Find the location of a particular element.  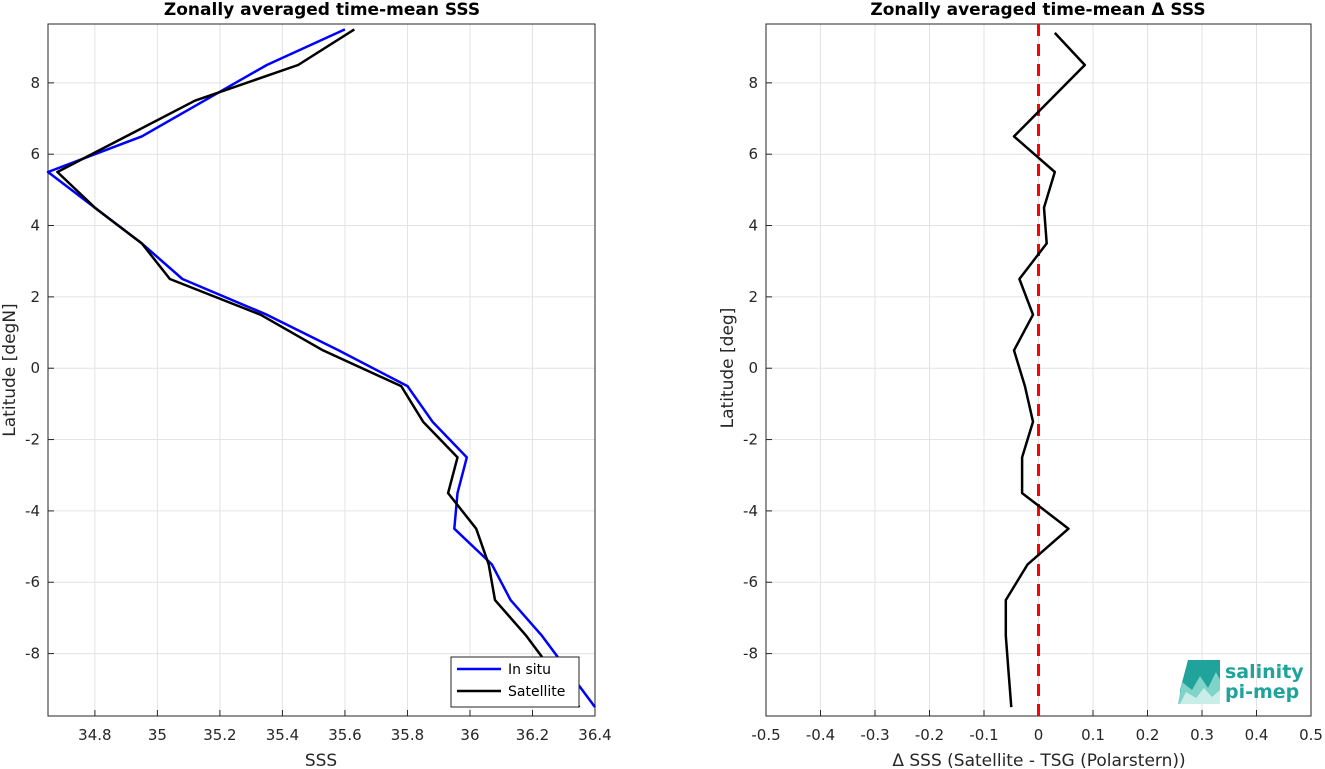

x-tick-label: -0.2 is located at coordinates (929, 735).